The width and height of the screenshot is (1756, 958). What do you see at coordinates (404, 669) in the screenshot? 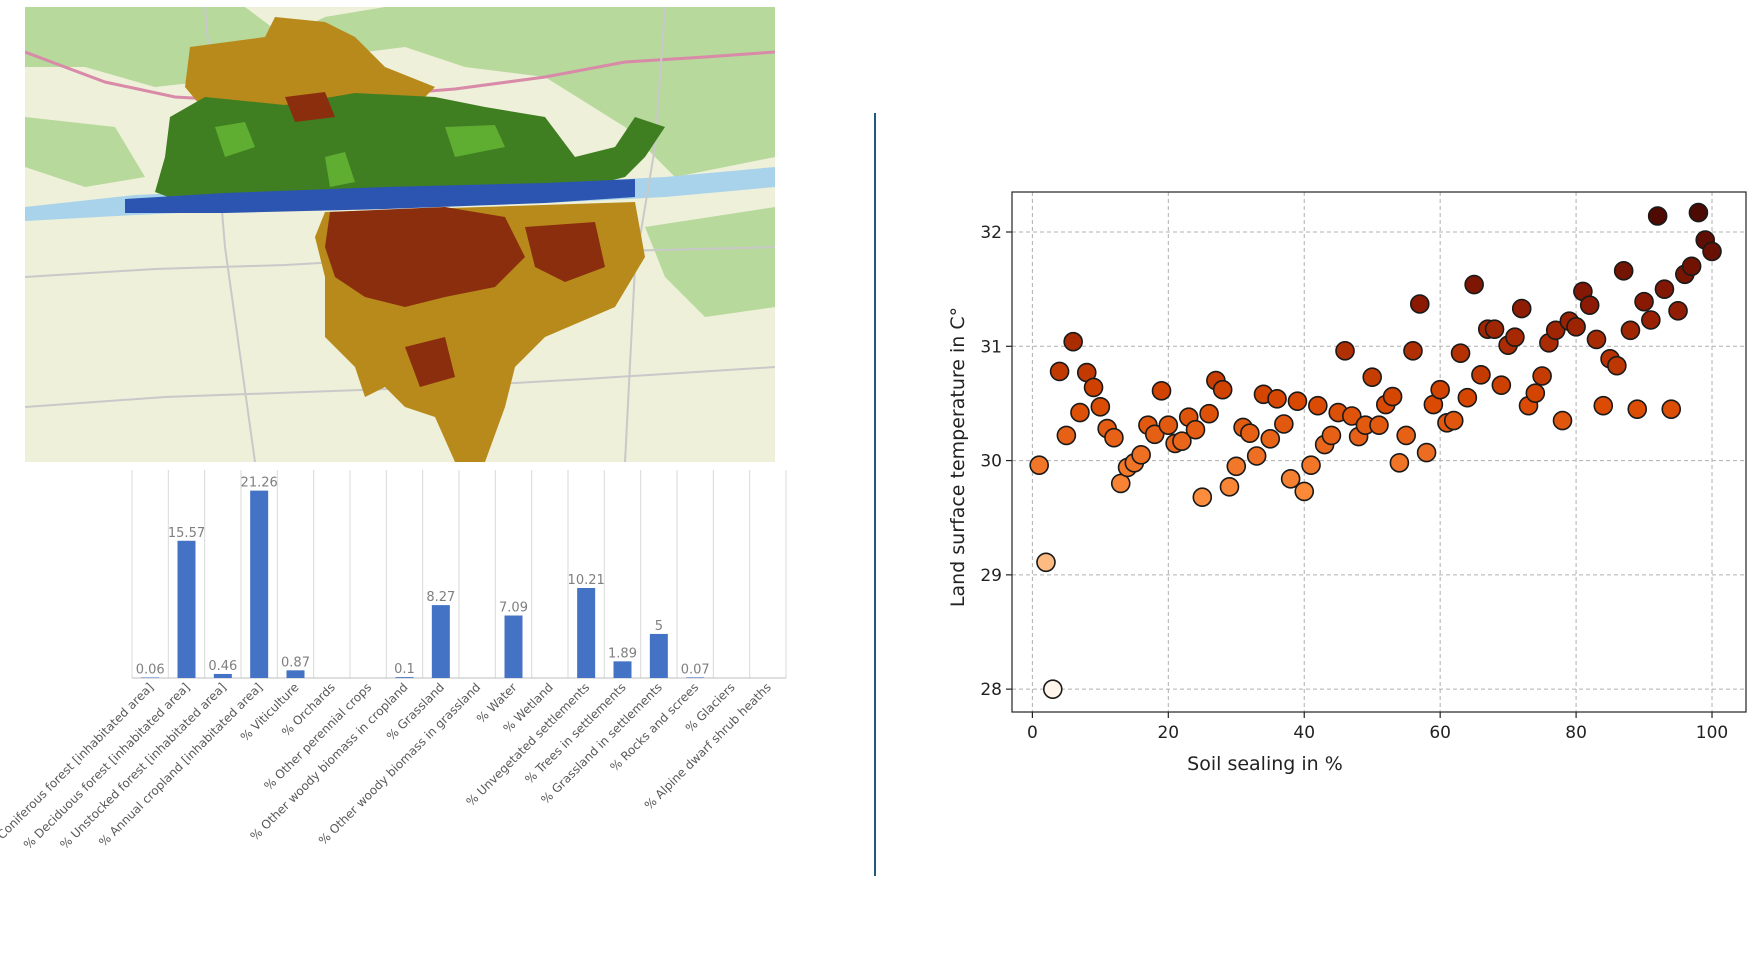
I see `bar-value-label: 0.1` at bounding box center [404, 669].